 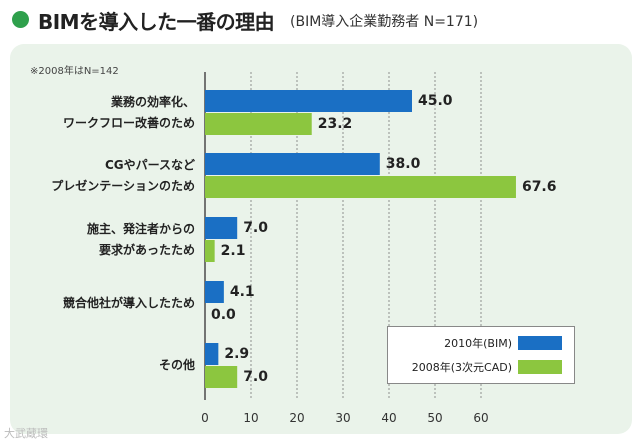 What do you see at coordinates (205, 418) in the screenshot?
I see `x-tick-label: 0` at bounding box center [205, 418].